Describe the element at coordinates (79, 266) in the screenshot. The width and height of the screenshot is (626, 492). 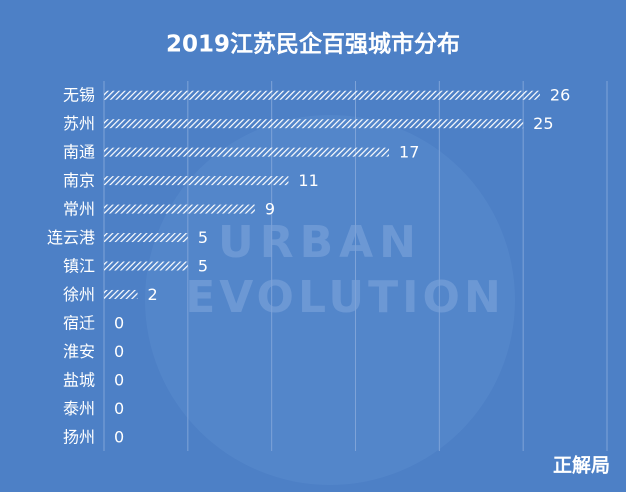
I see `y-tick-label: 镇江` at that location.